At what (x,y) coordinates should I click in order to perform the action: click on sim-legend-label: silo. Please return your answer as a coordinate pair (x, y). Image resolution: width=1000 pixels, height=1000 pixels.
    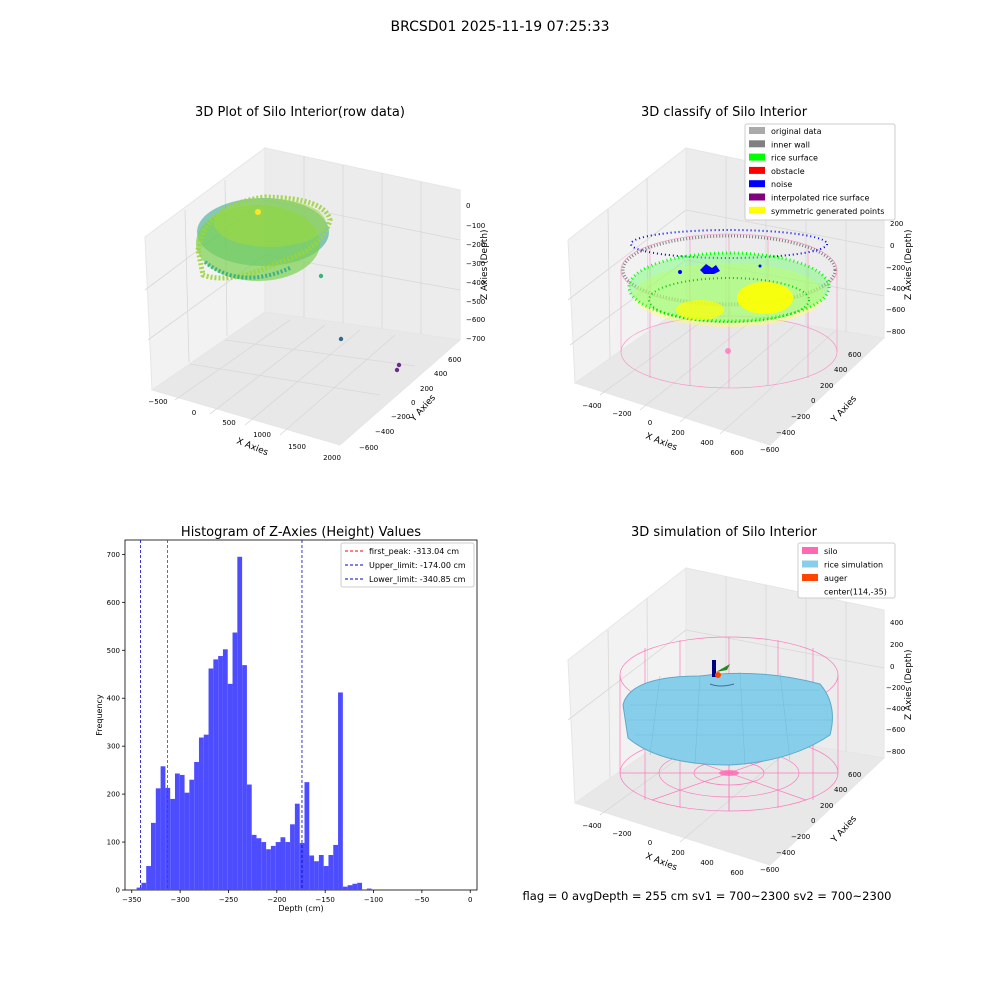
    Looking at the image, I should click on (831, 551).